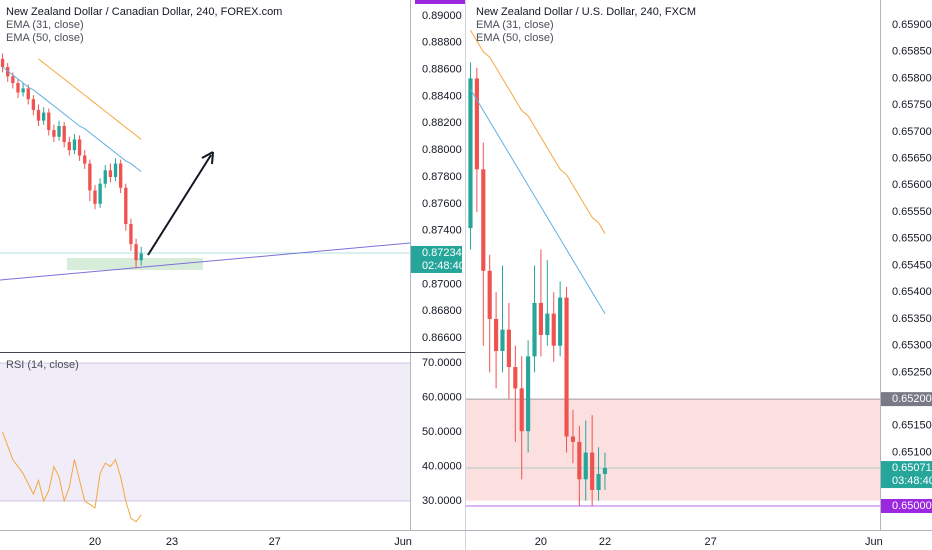  I want to click on y-tick-label: 0.88400, so click(442, 96).